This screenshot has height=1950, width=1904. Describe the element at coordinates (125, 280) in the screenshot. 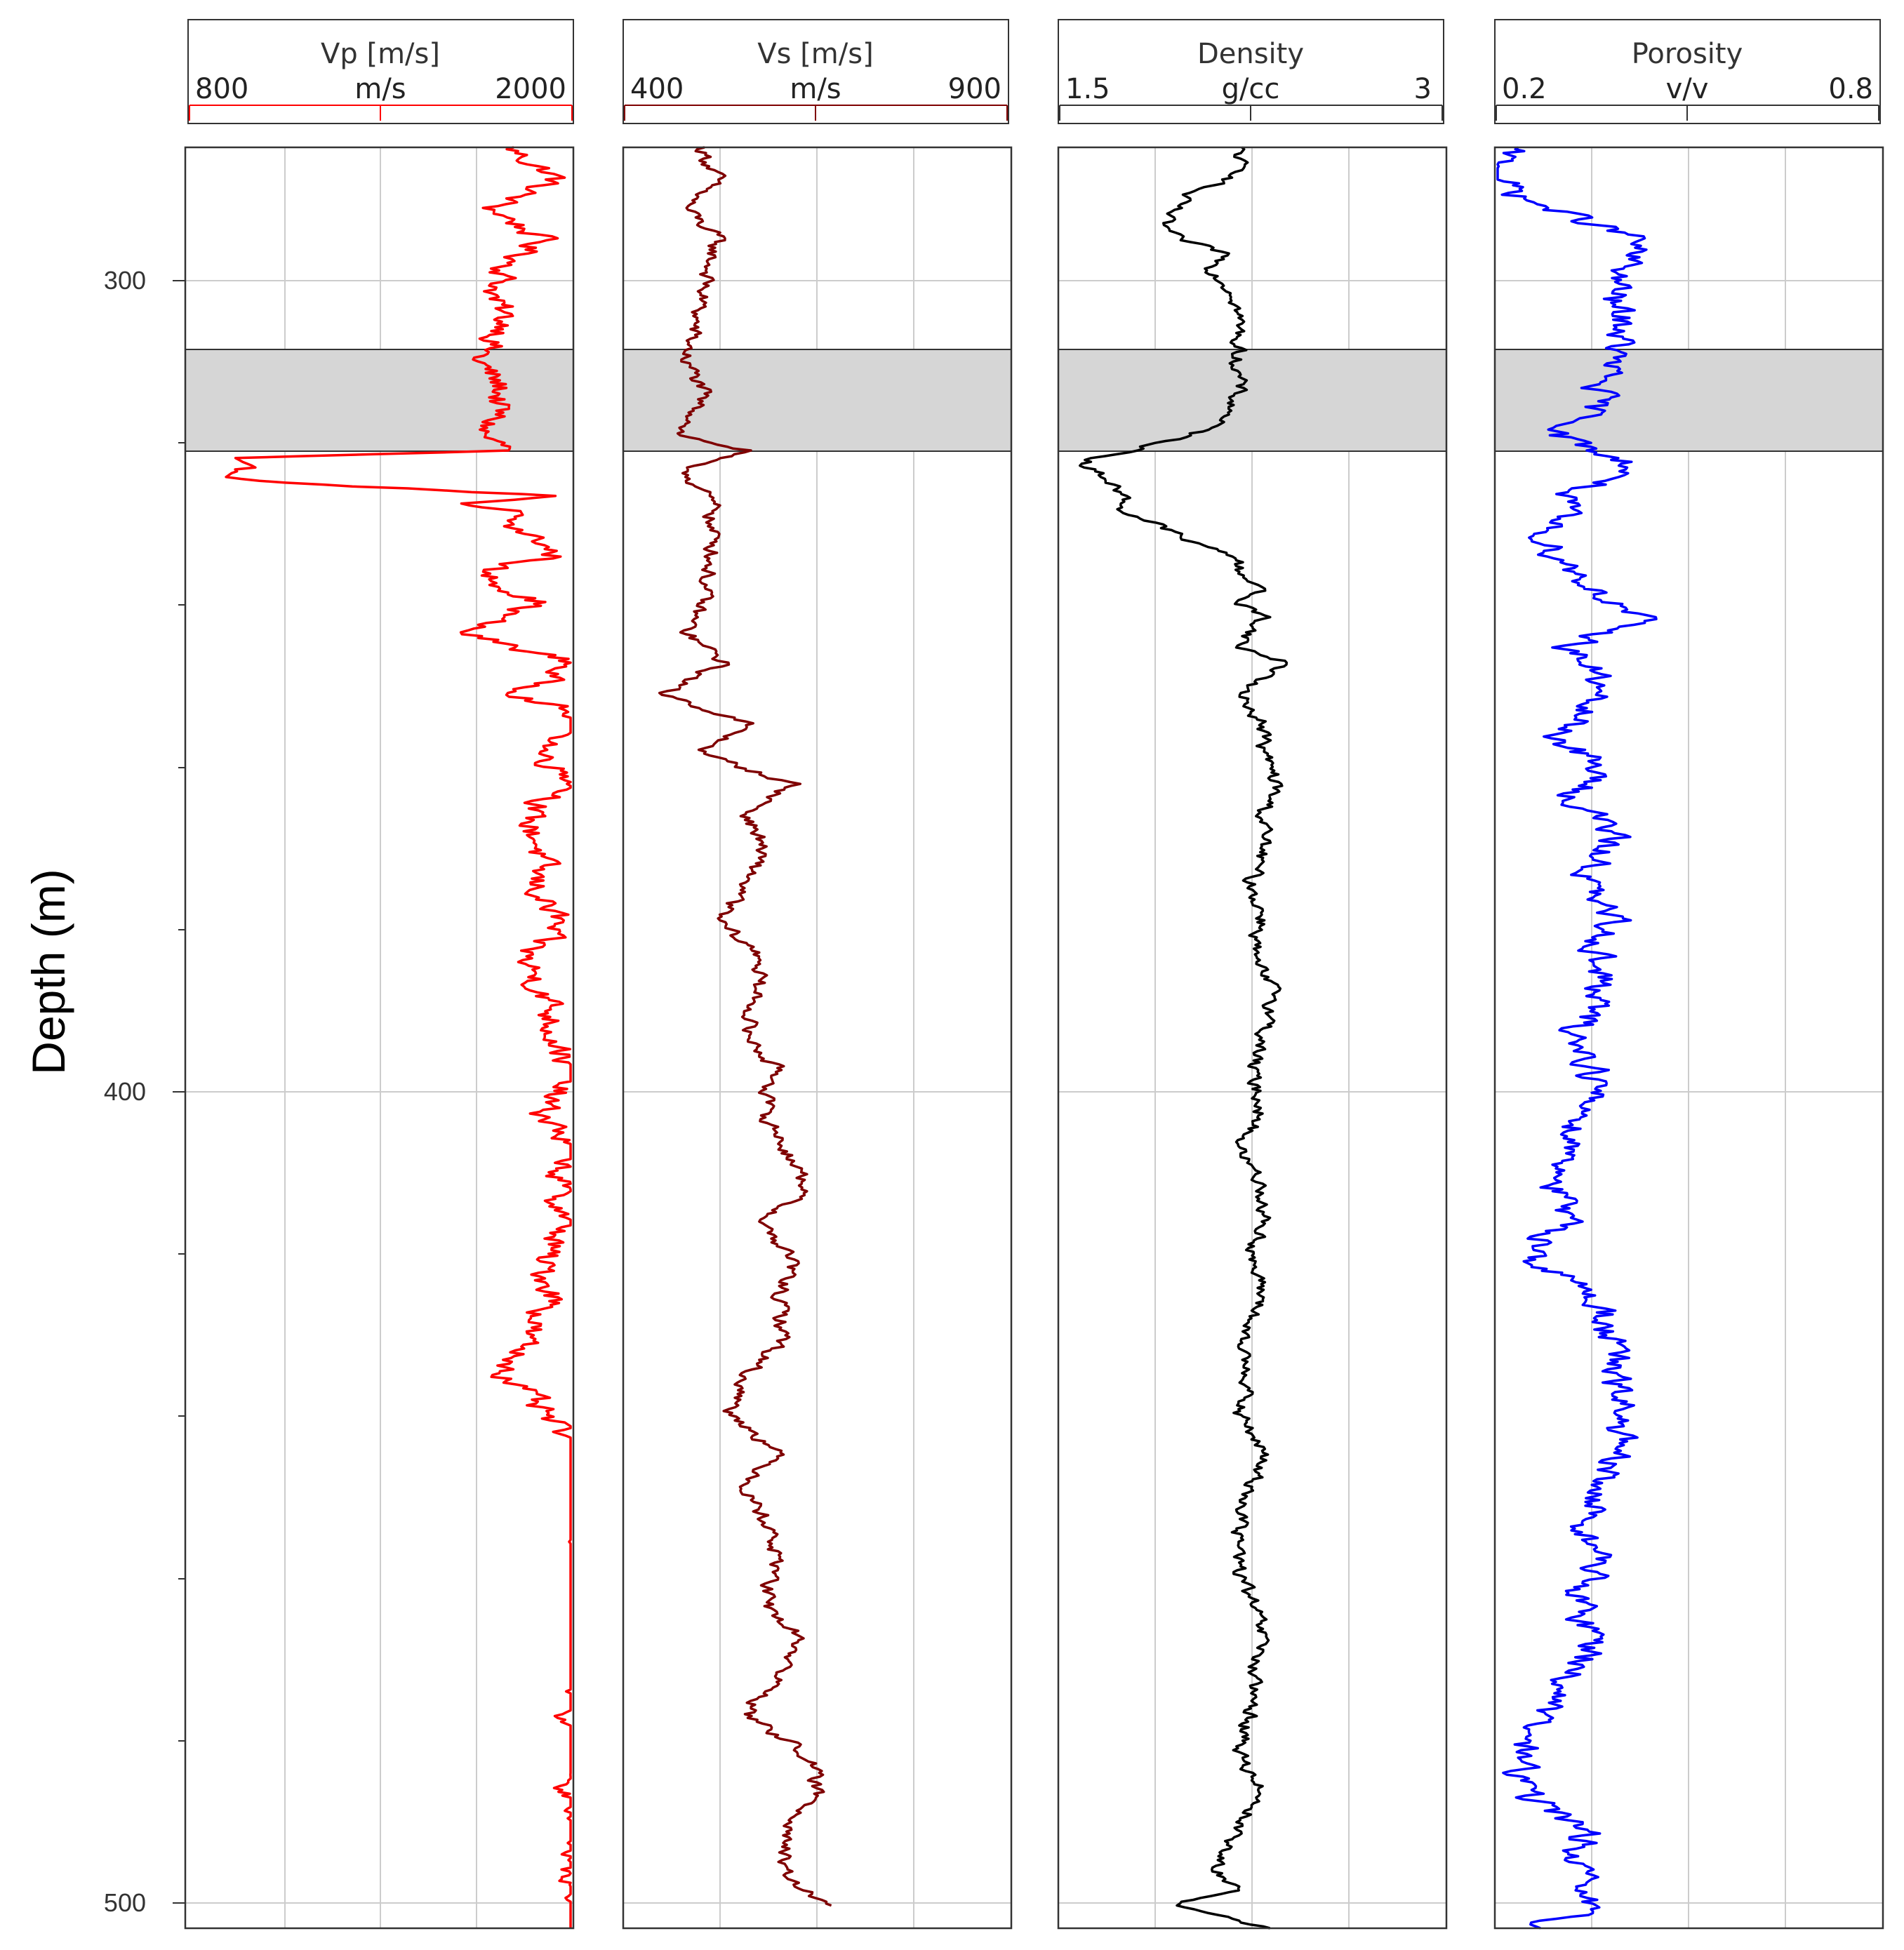

I see `depth-tick-label: 300` at that location.